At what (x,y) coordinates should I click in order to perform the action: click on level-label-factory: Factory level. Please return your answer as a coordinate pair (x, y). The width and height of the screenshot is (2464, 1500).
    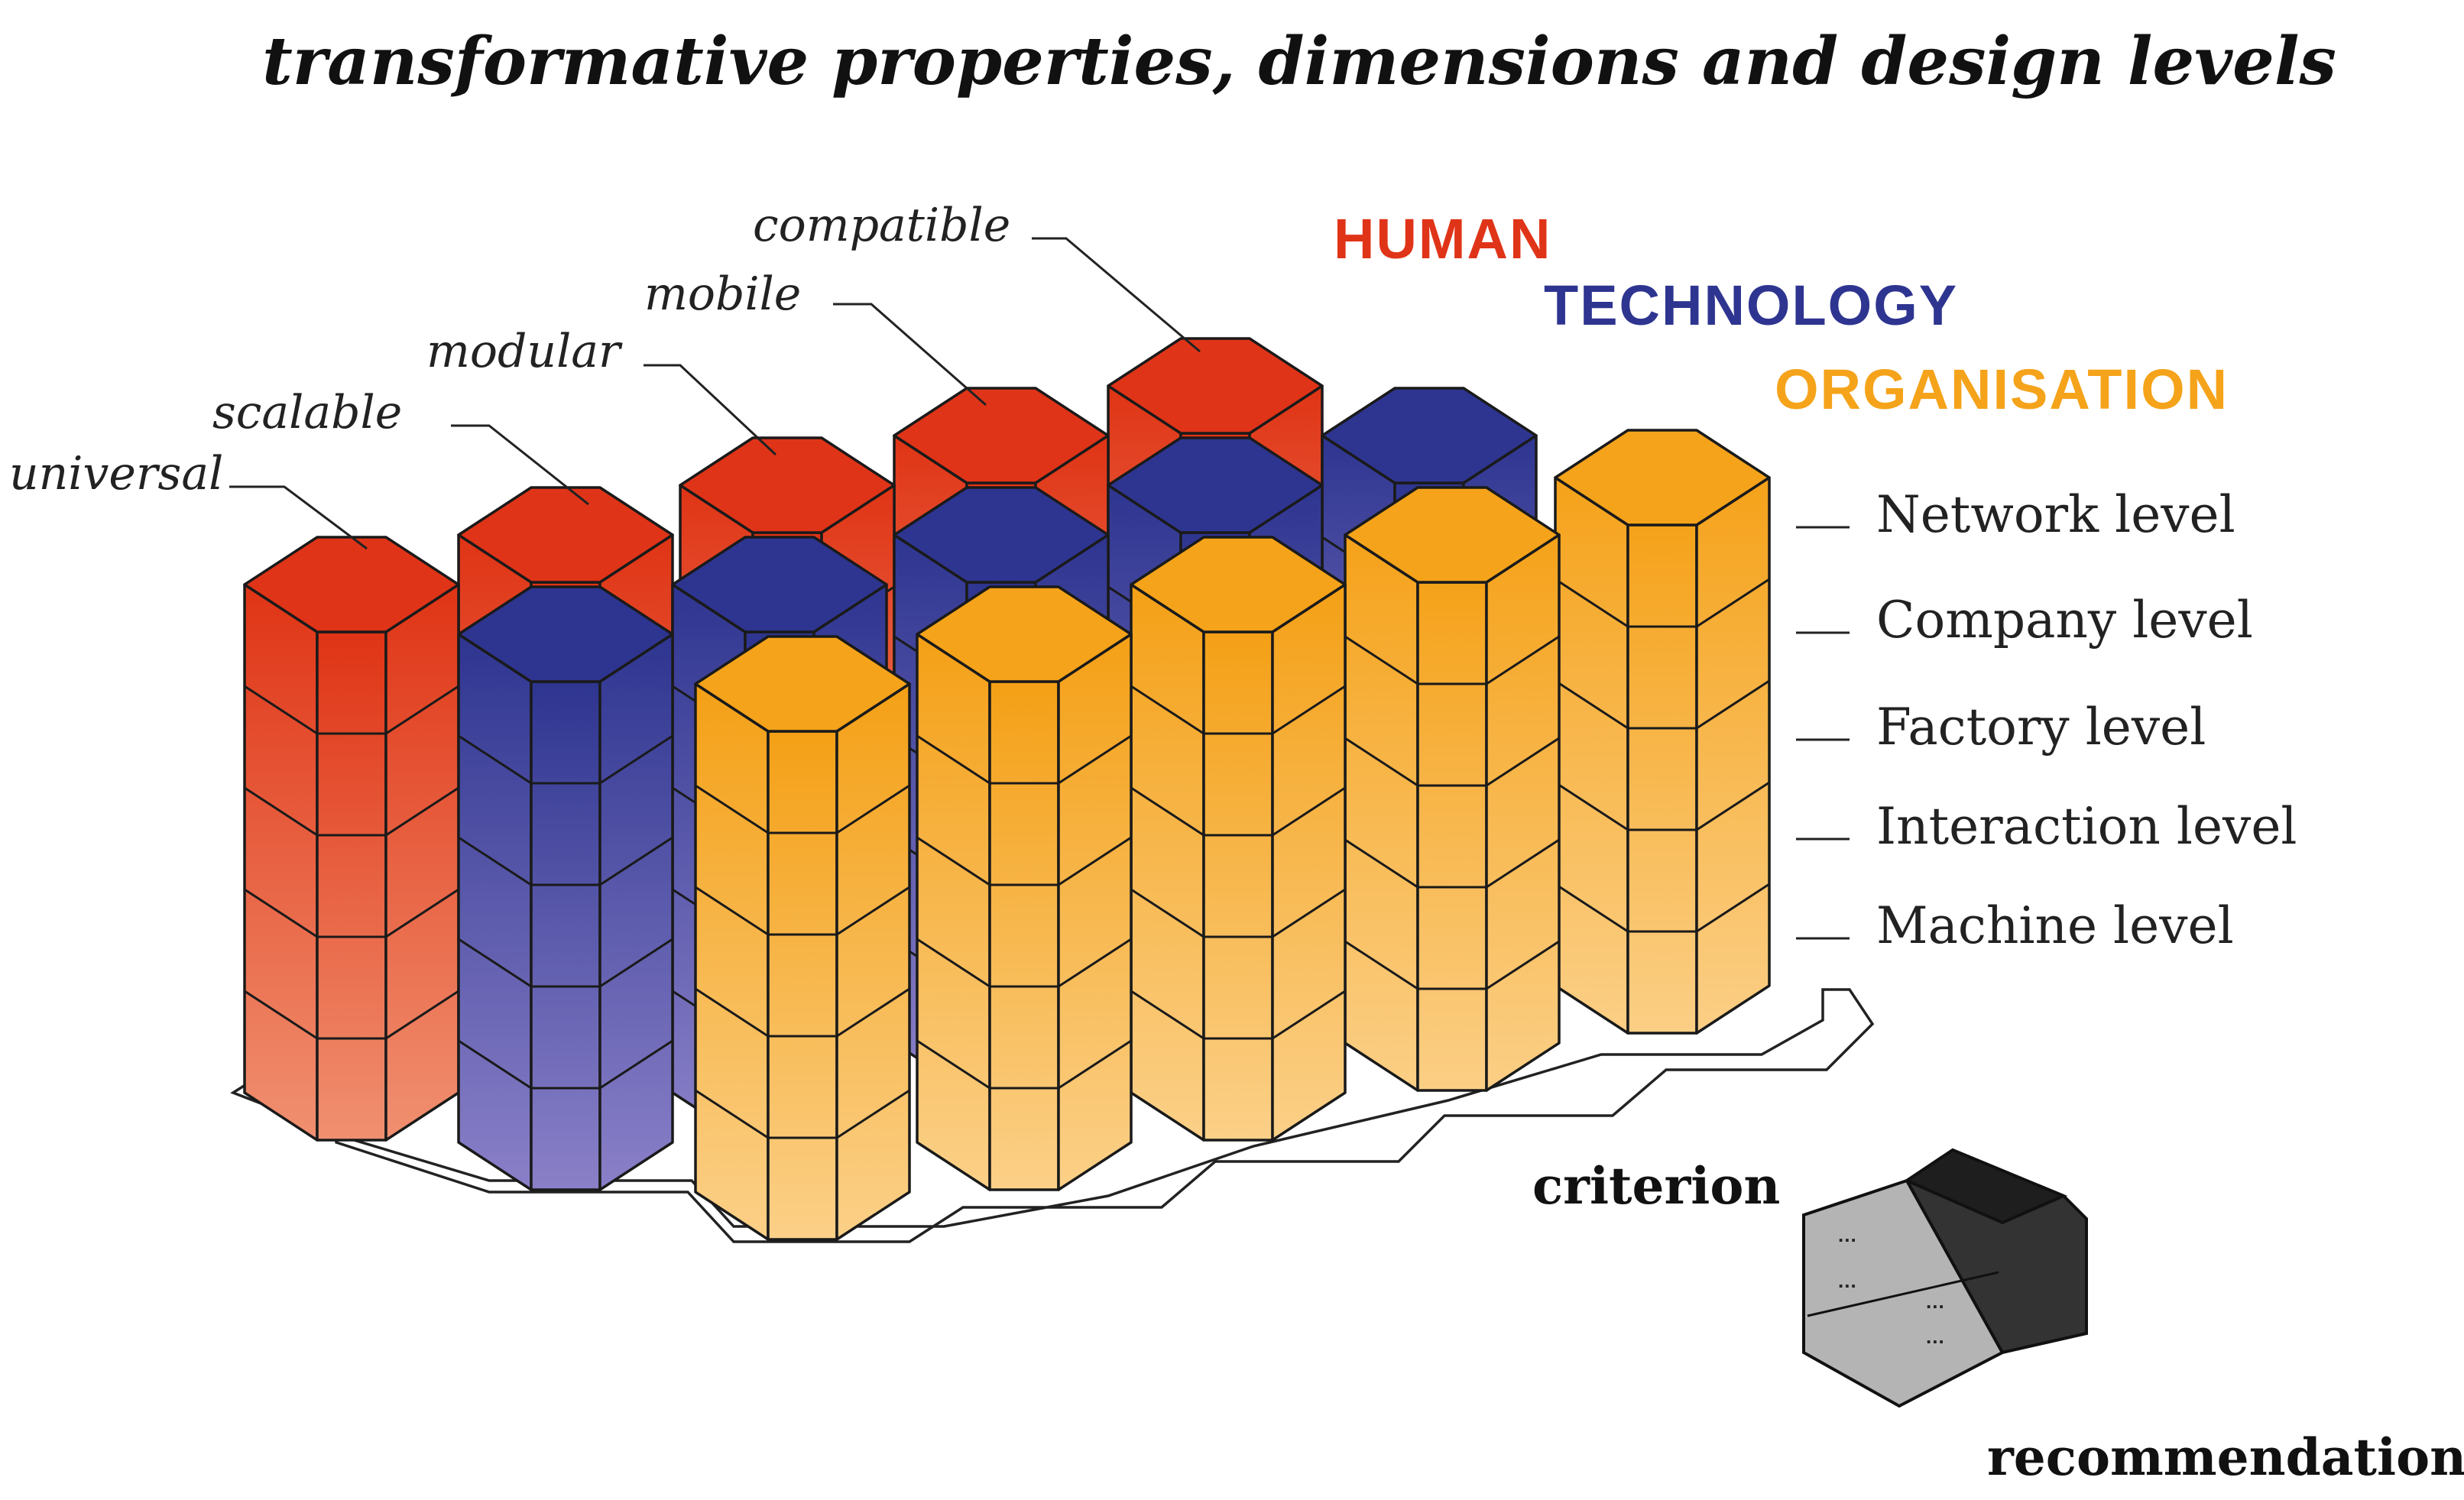
    Looking at the image, I should click on (2041, 727).